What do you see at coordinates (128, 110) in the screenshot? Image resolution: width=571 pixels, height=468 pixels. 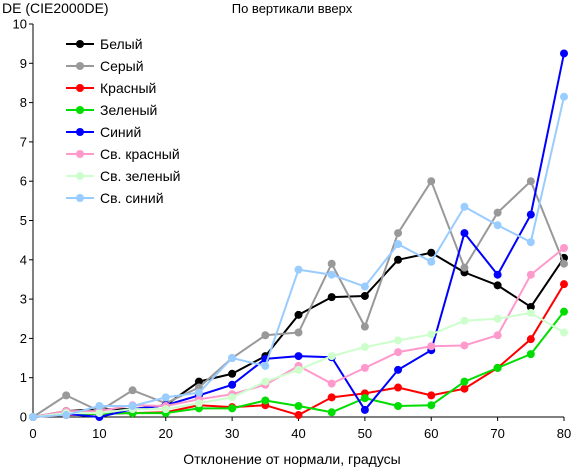 I see `legend-label: Зеленый` at bounding box center [128, 110].